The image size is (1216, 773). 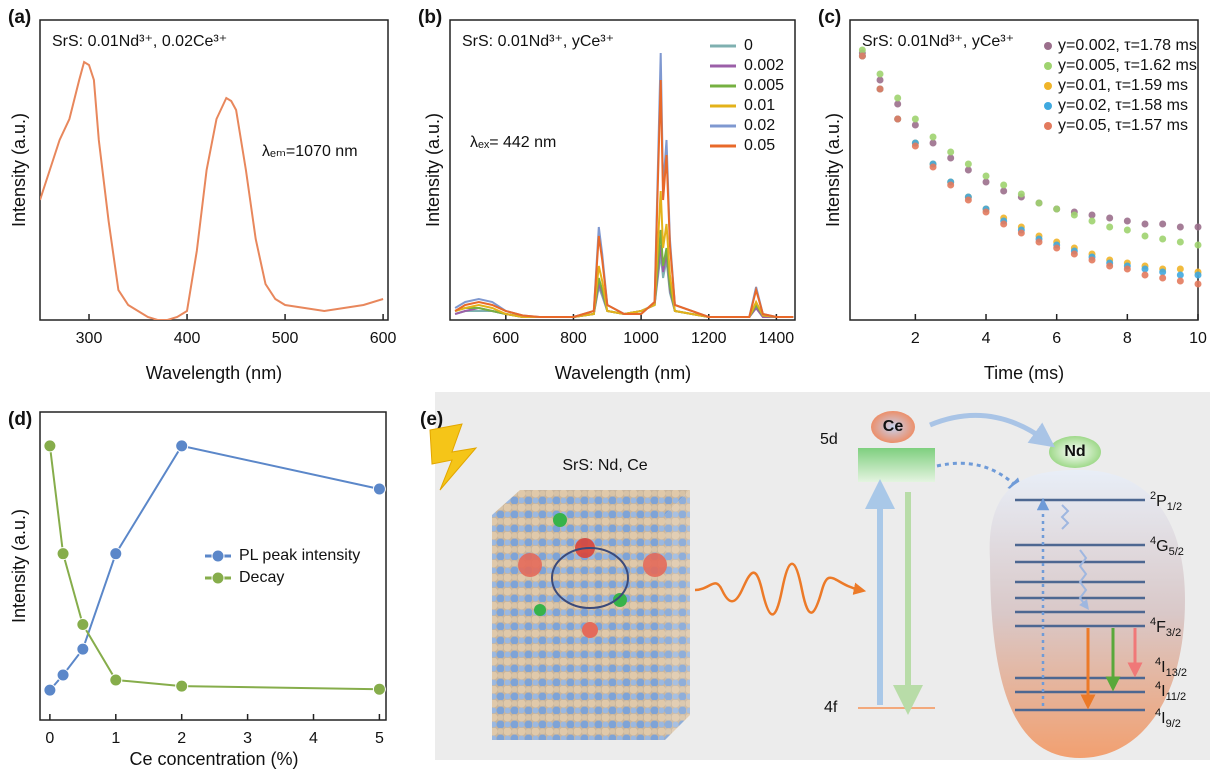 I want to click on x-tick-label: 400, so click(x=187, y=338).